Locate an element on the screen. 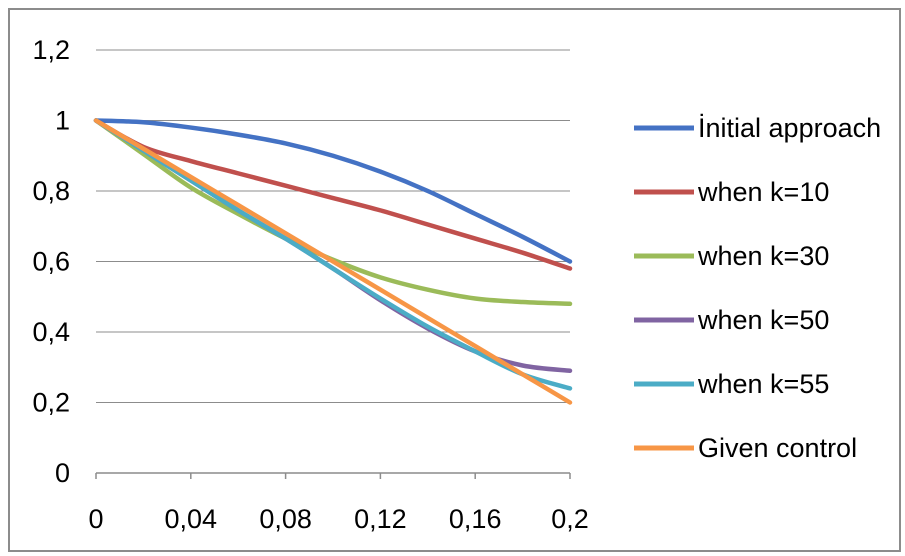  y-tick-label: 0,6 is located at coordinates (51, 262).